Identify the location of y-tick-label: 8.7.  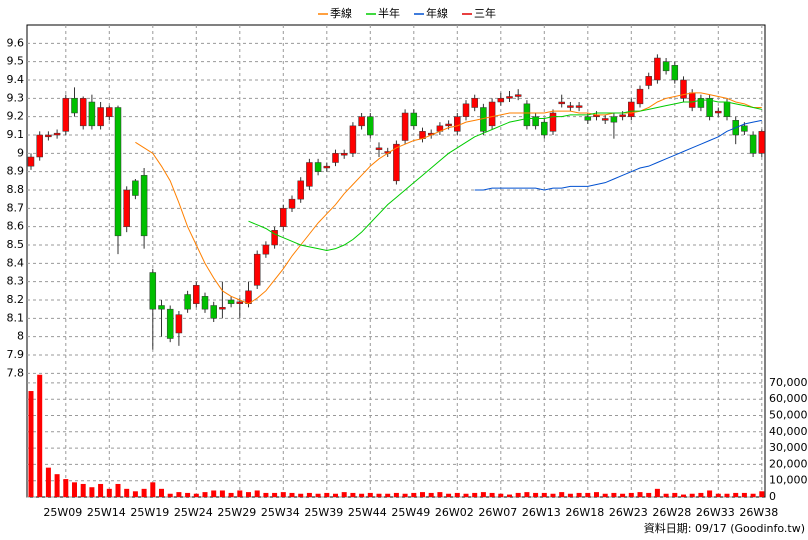
(16, 207).